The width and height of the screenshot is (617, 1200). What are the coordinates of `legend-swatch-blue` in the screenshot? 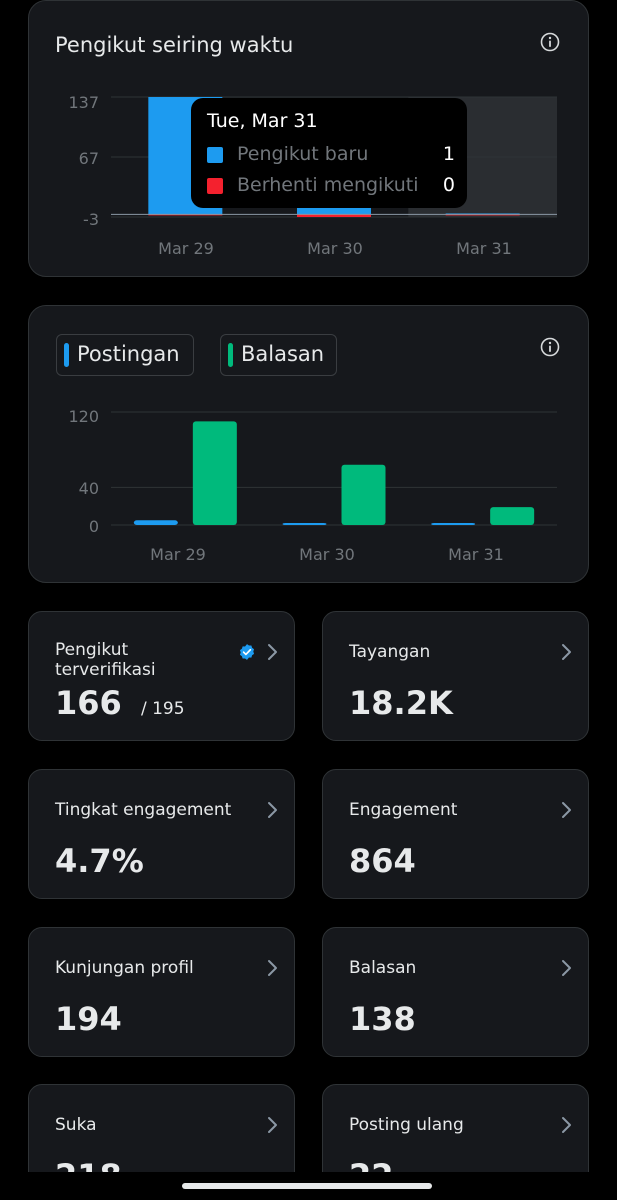 It's located at (215, 155).